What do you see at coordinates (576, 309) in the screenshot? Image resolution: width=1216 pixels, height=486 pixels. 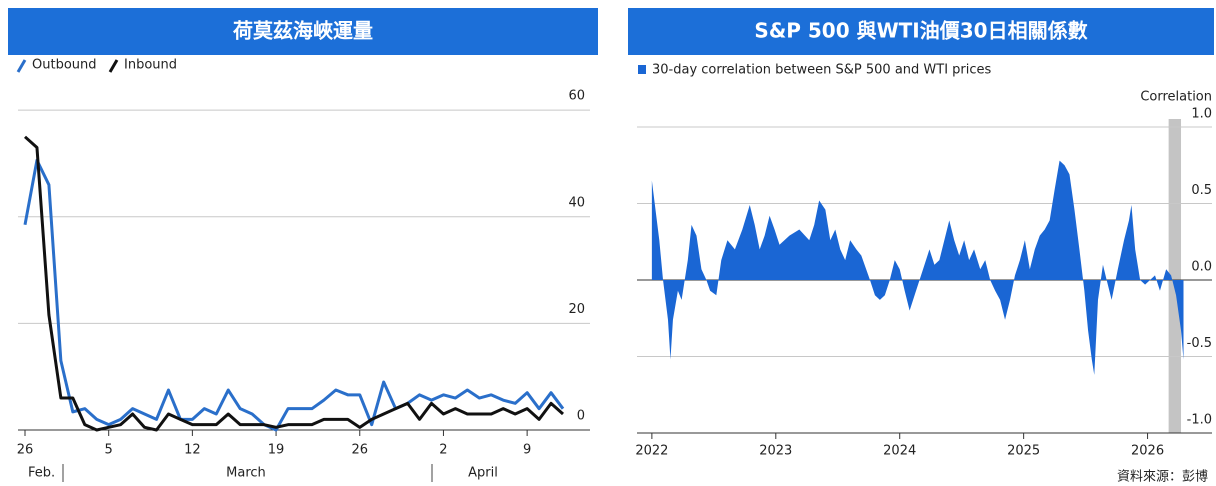 I see `y-tick-label: 20` at bounding box center [576, 309].